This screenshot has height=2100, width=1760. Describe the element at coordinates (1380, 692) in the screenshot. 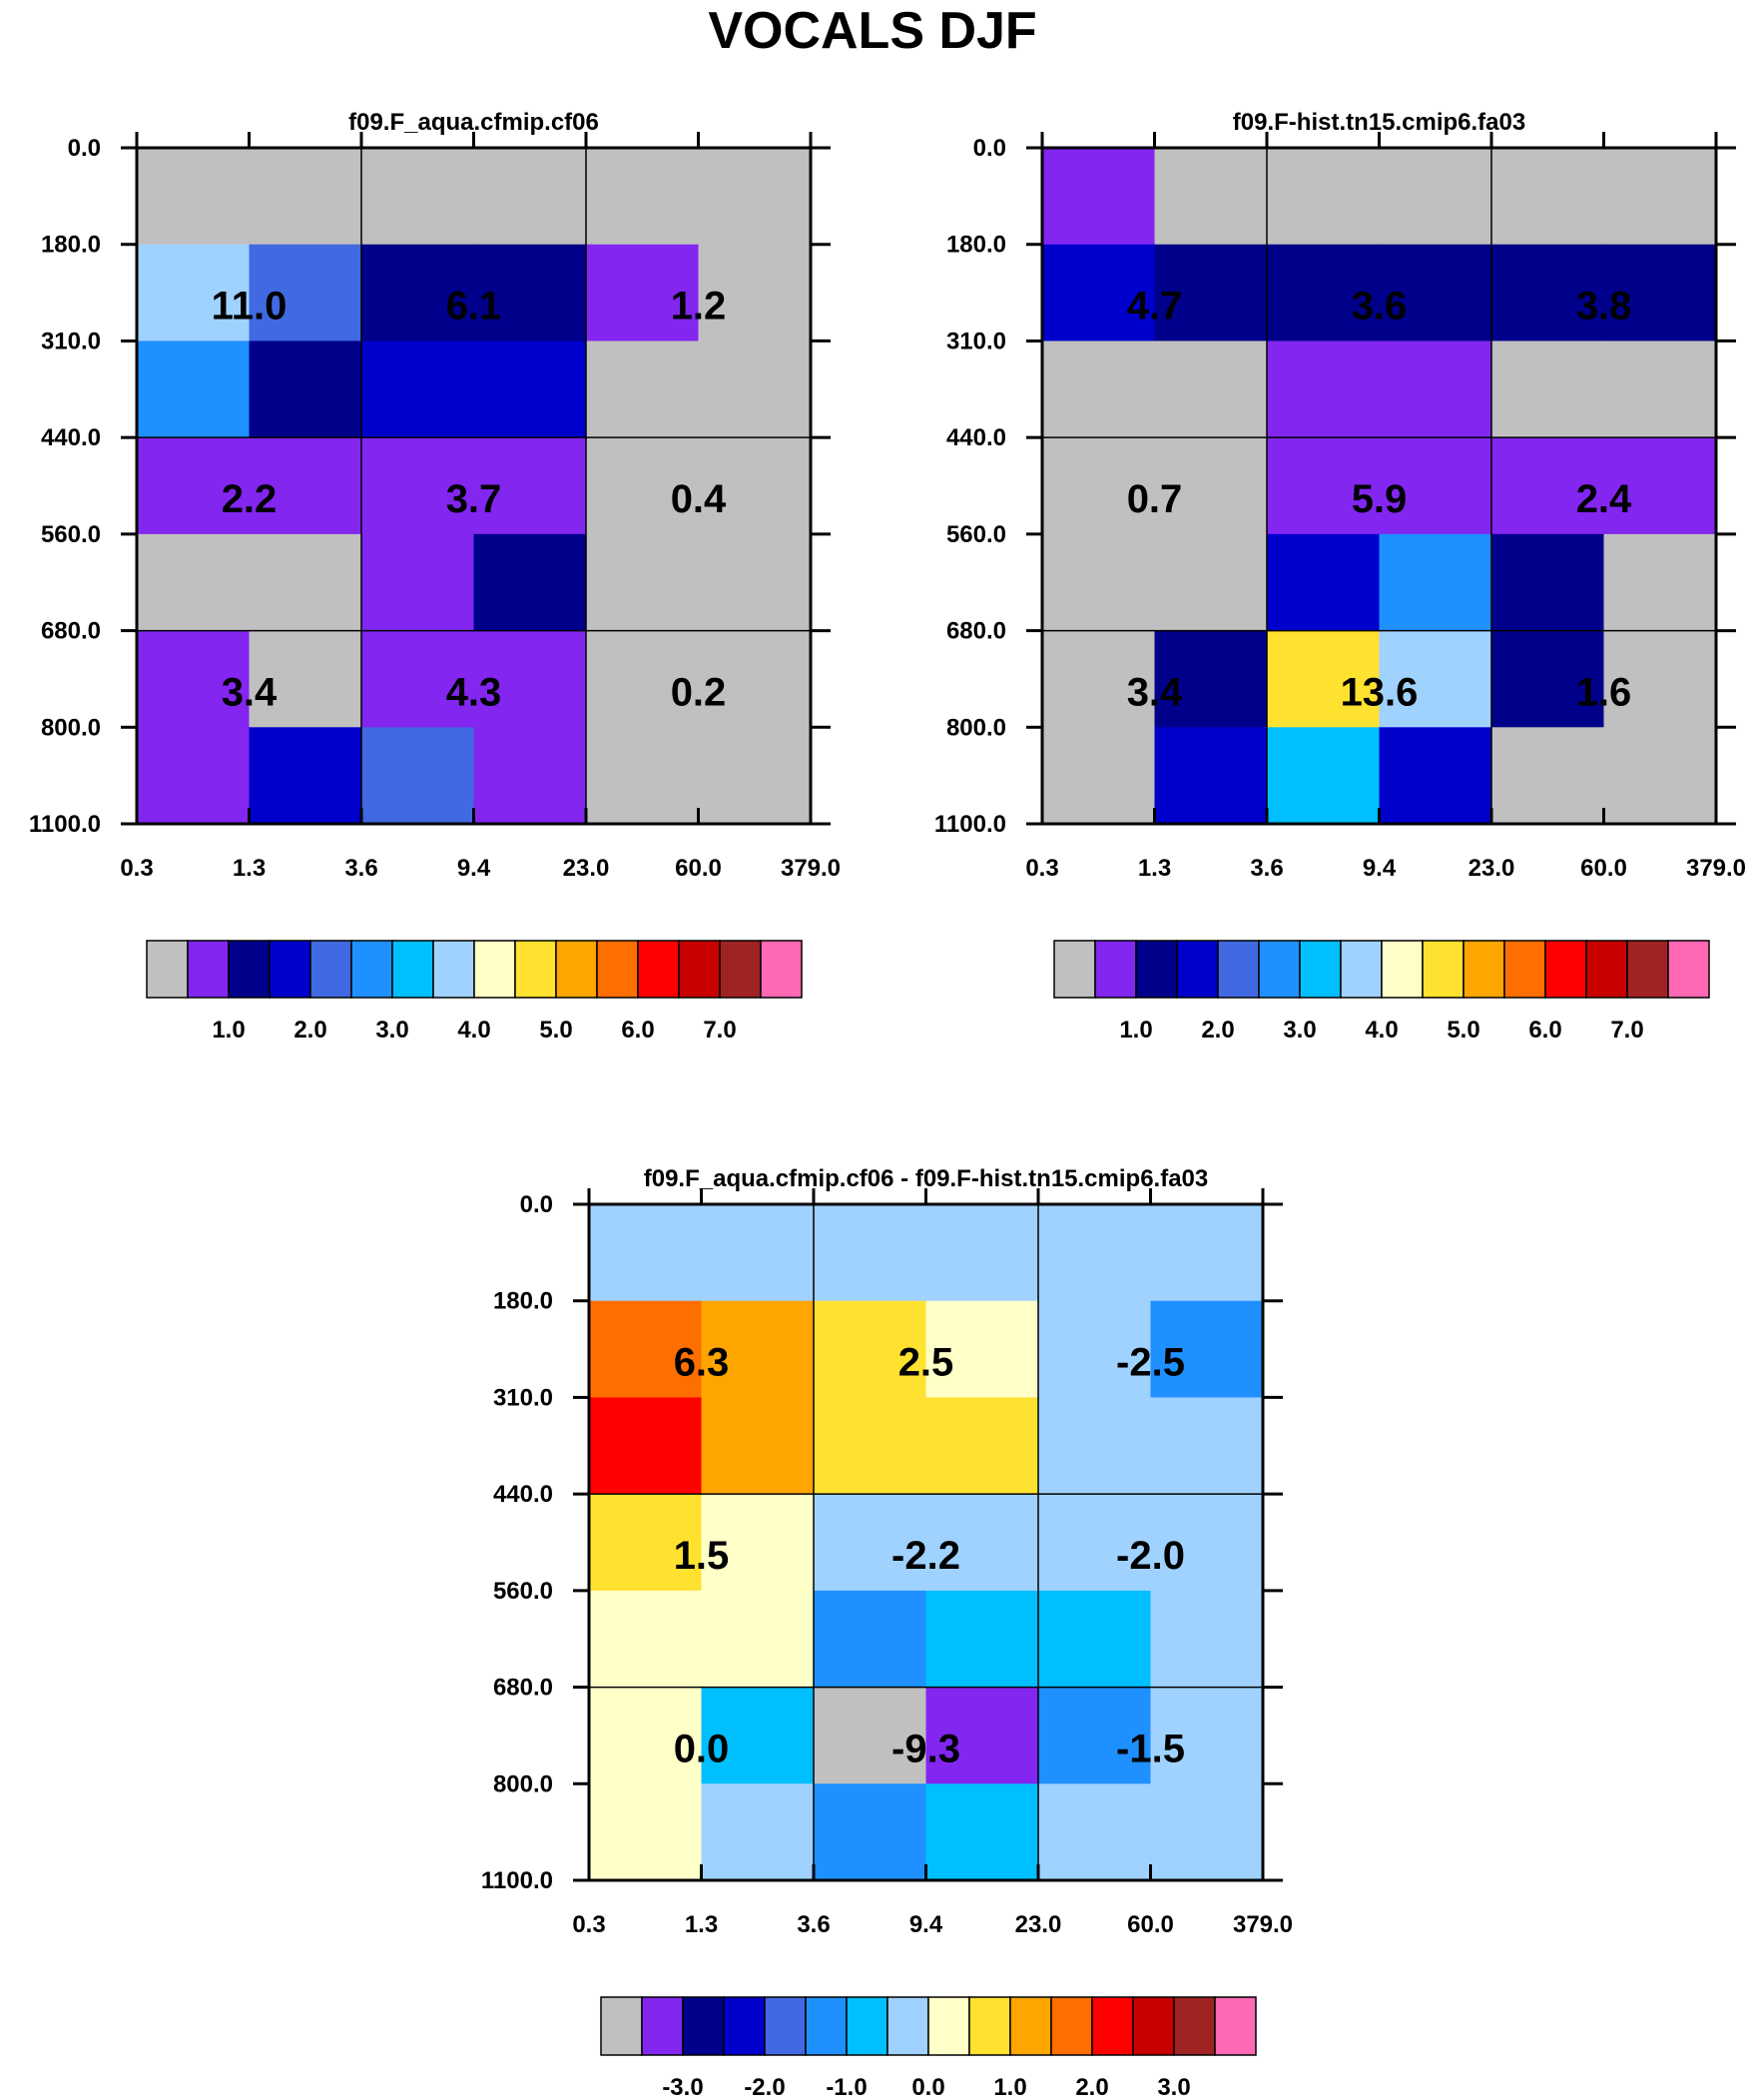

I see `data-label: 13.6` at that location.